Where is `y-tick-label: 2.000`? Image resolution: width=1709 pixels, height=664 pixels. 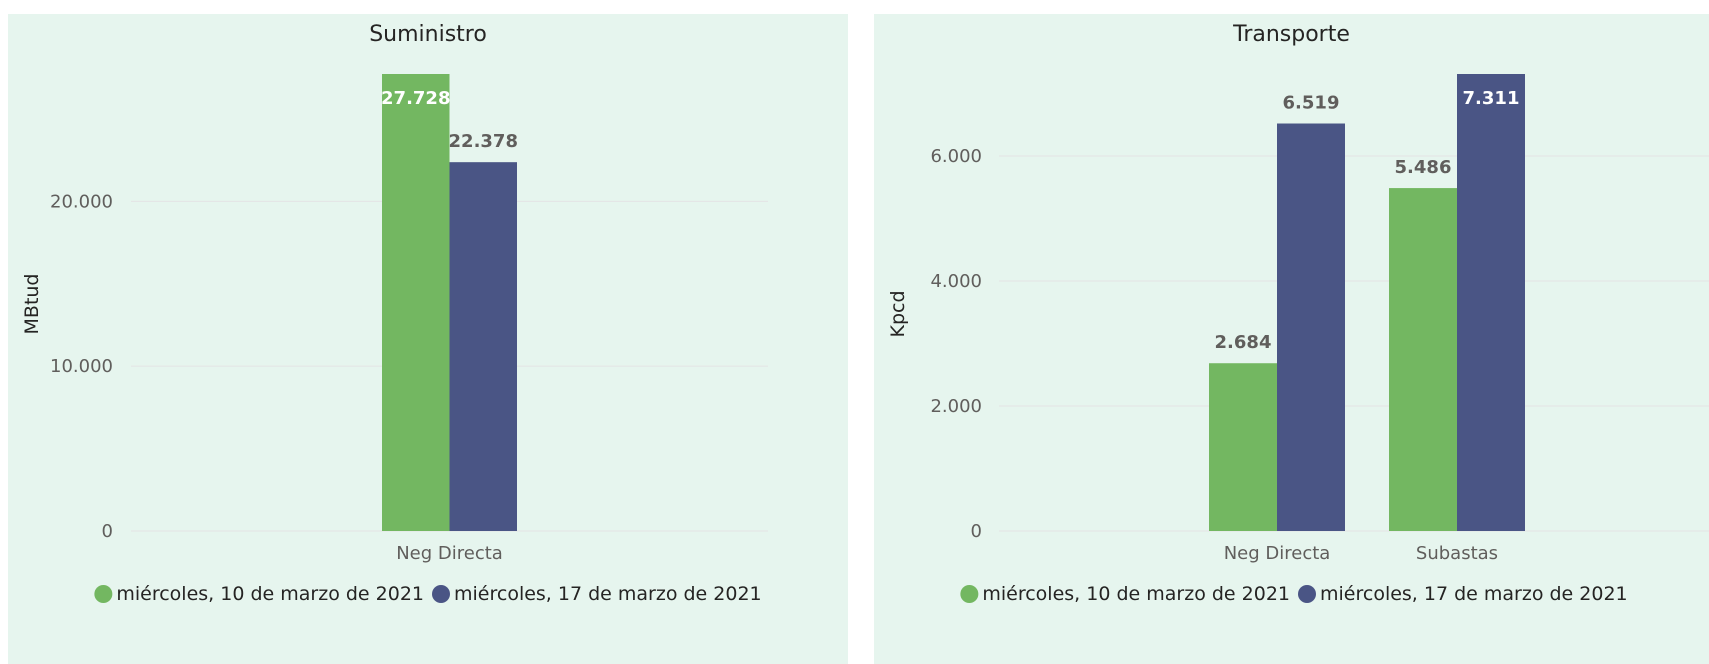
y-tick-label: 2.000 is located at coordinates (956, 406).